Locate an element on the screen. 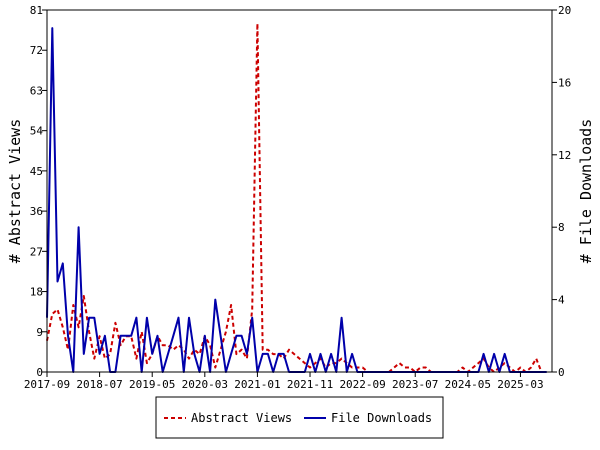  x-tick-label: 2024-05 is located at coordinates (468, 384).